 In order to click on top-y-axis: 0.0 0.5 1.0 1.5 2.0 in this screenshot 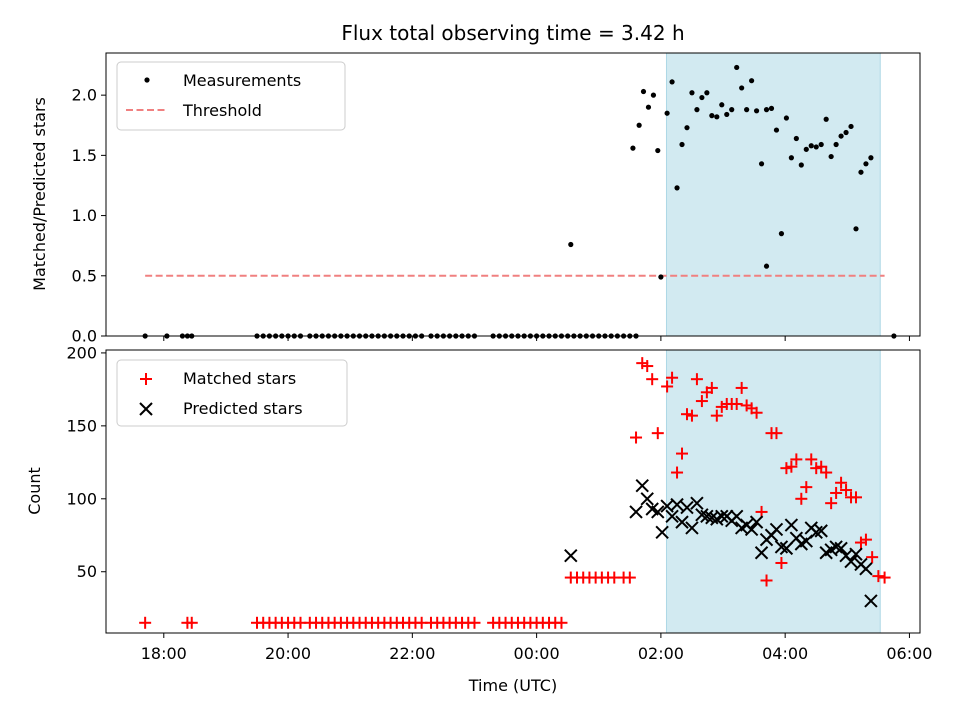, I will do `click(89, 216)`.